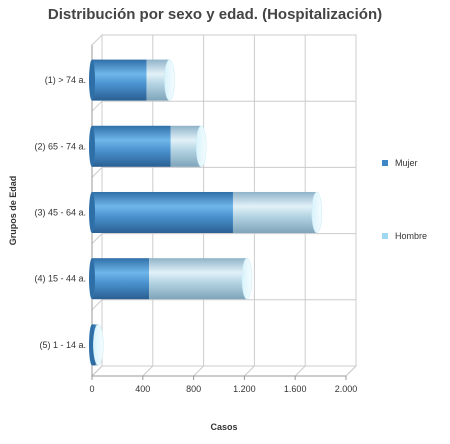  What do you see at coordinates (62, 345) in the screenshot?
I see `category-label: (5) 1 - 14 a.` at bounding box center [62, 345].